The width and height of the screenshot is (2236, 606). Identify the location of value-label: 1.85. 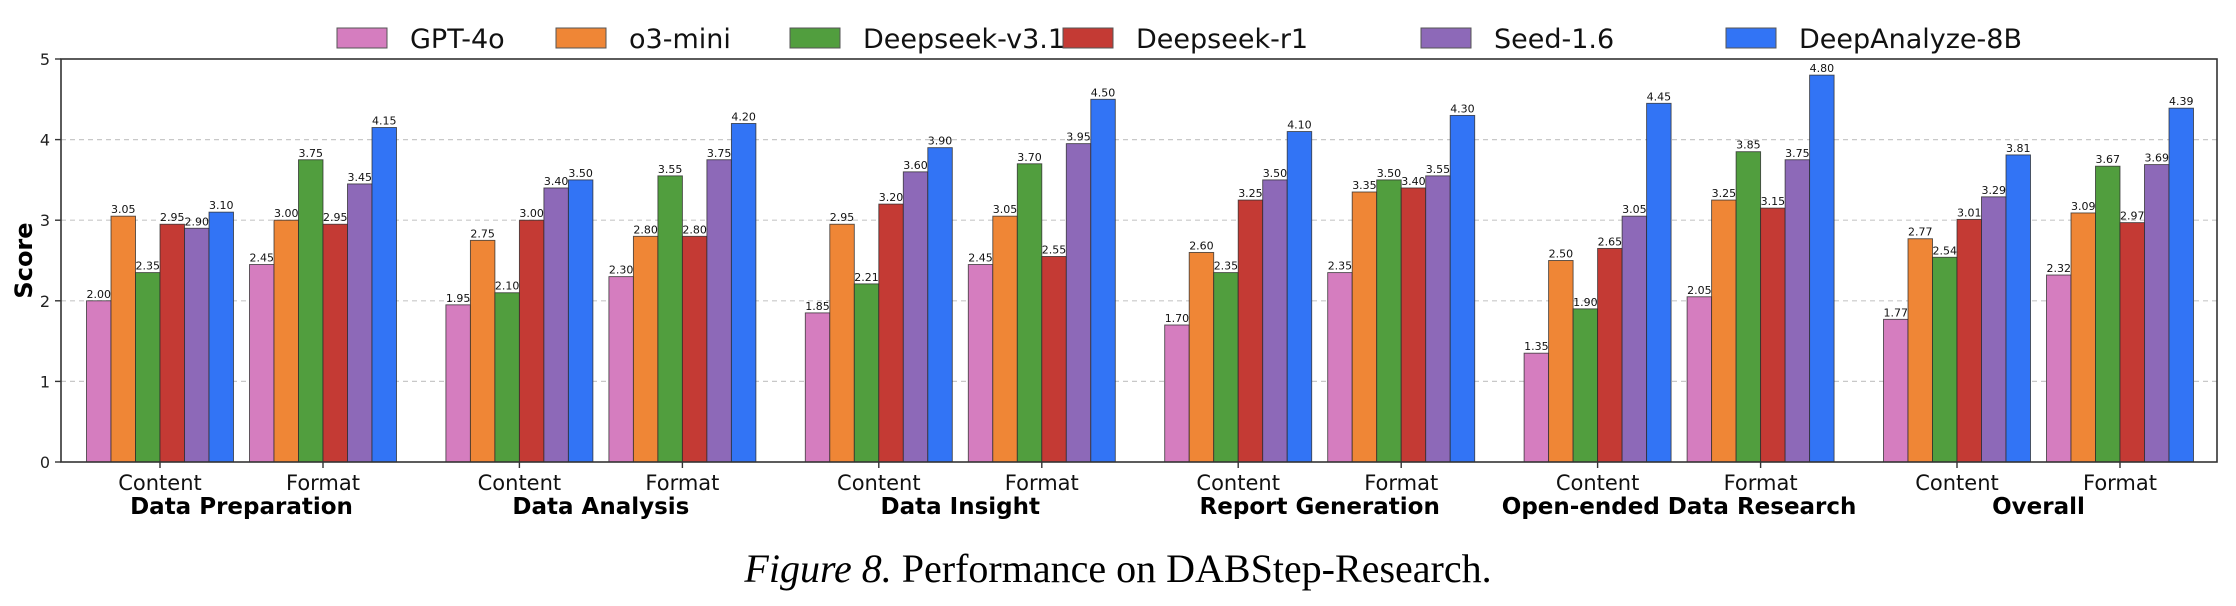
(817, 306).